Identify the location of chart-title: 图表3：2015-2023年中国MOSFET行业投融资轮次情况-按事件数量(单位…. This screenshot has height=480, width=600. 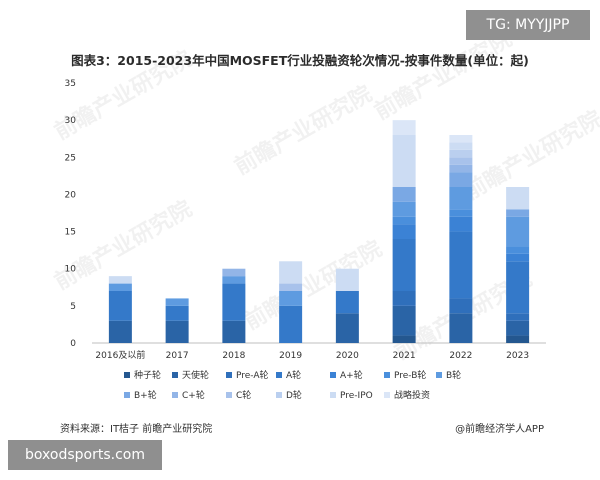
(300, 60).